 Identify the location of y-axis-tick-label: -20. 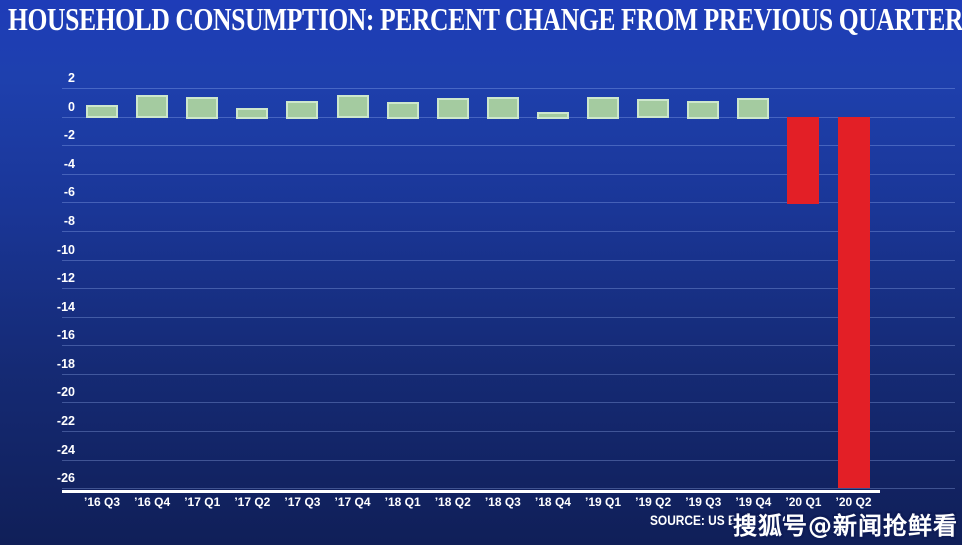
(65, 392).